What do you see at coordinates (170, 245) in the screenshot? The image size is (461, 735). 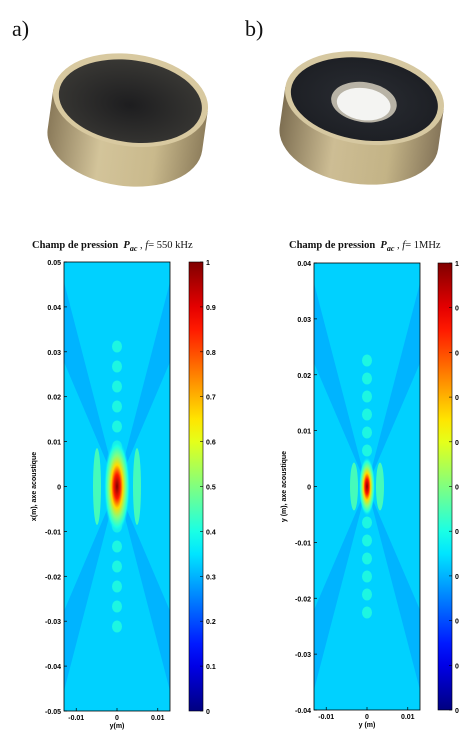 I see `chart-a-title-freq: = 550 kHz` at bounding box center [170, 245].